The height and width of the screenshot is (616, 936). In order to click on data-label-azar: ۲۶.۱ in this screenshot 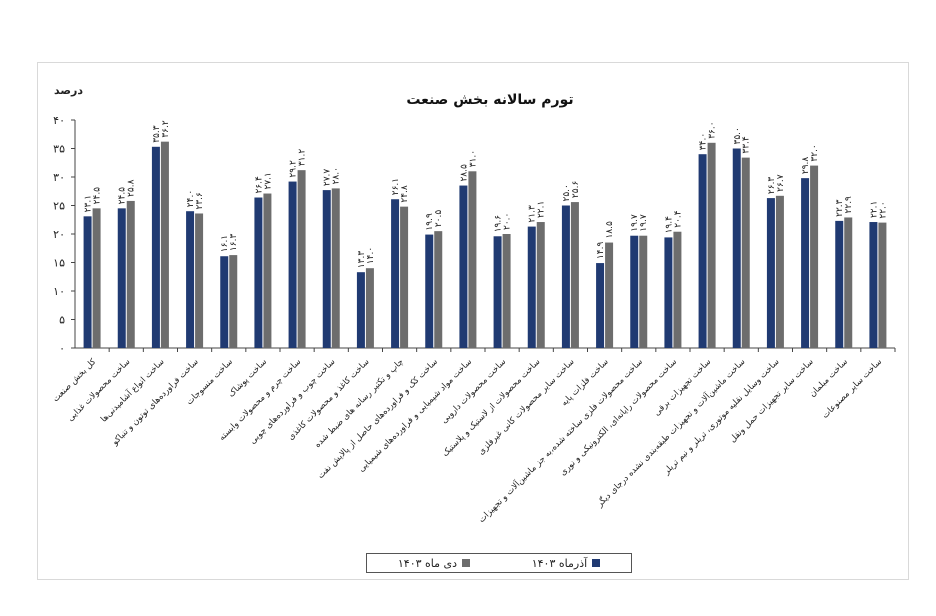, I will do `click(396, 186)`.